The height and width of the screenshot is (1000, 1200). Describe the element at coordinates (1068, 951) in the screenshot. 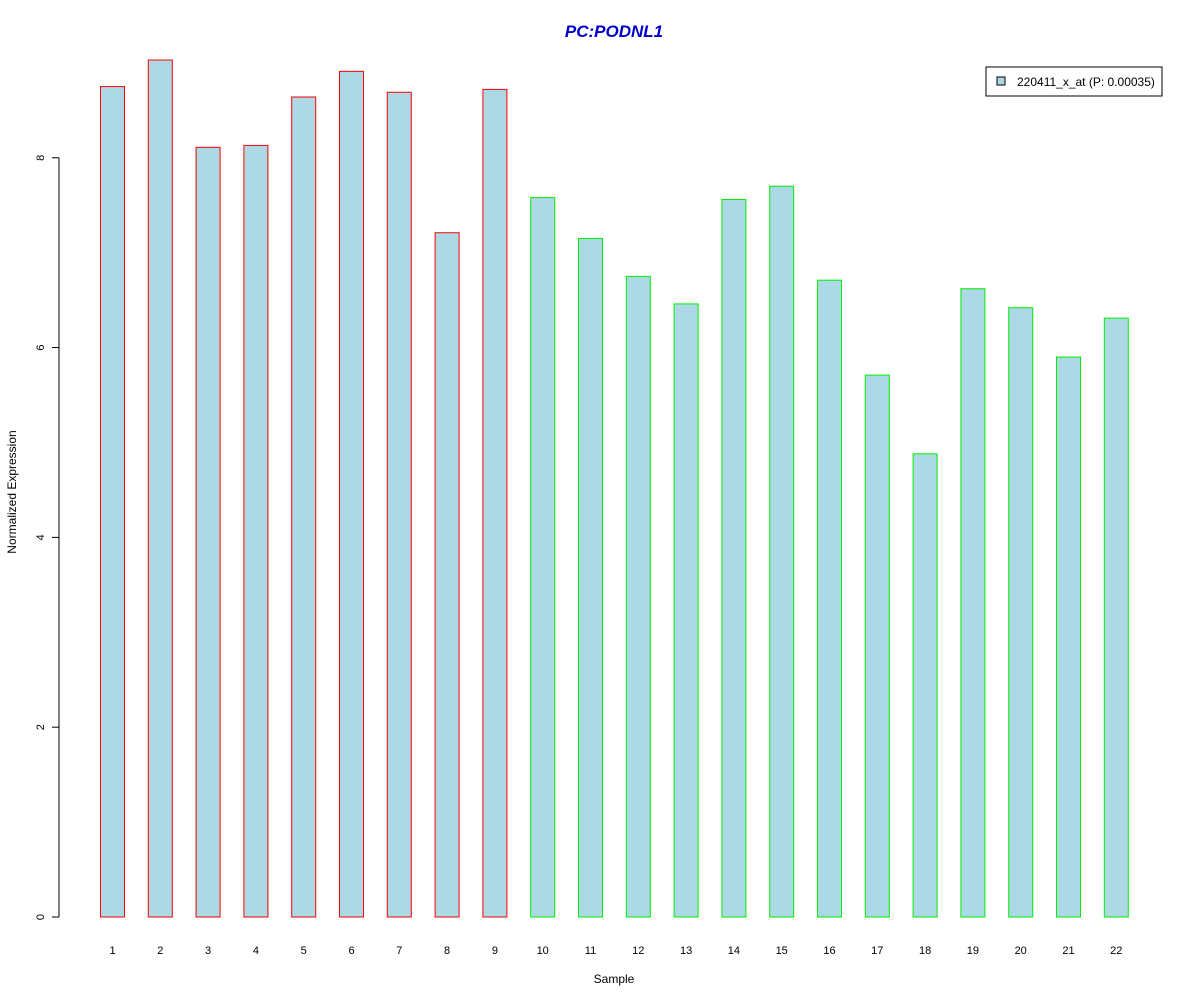

I see `x-tick-label: 21` at that location.